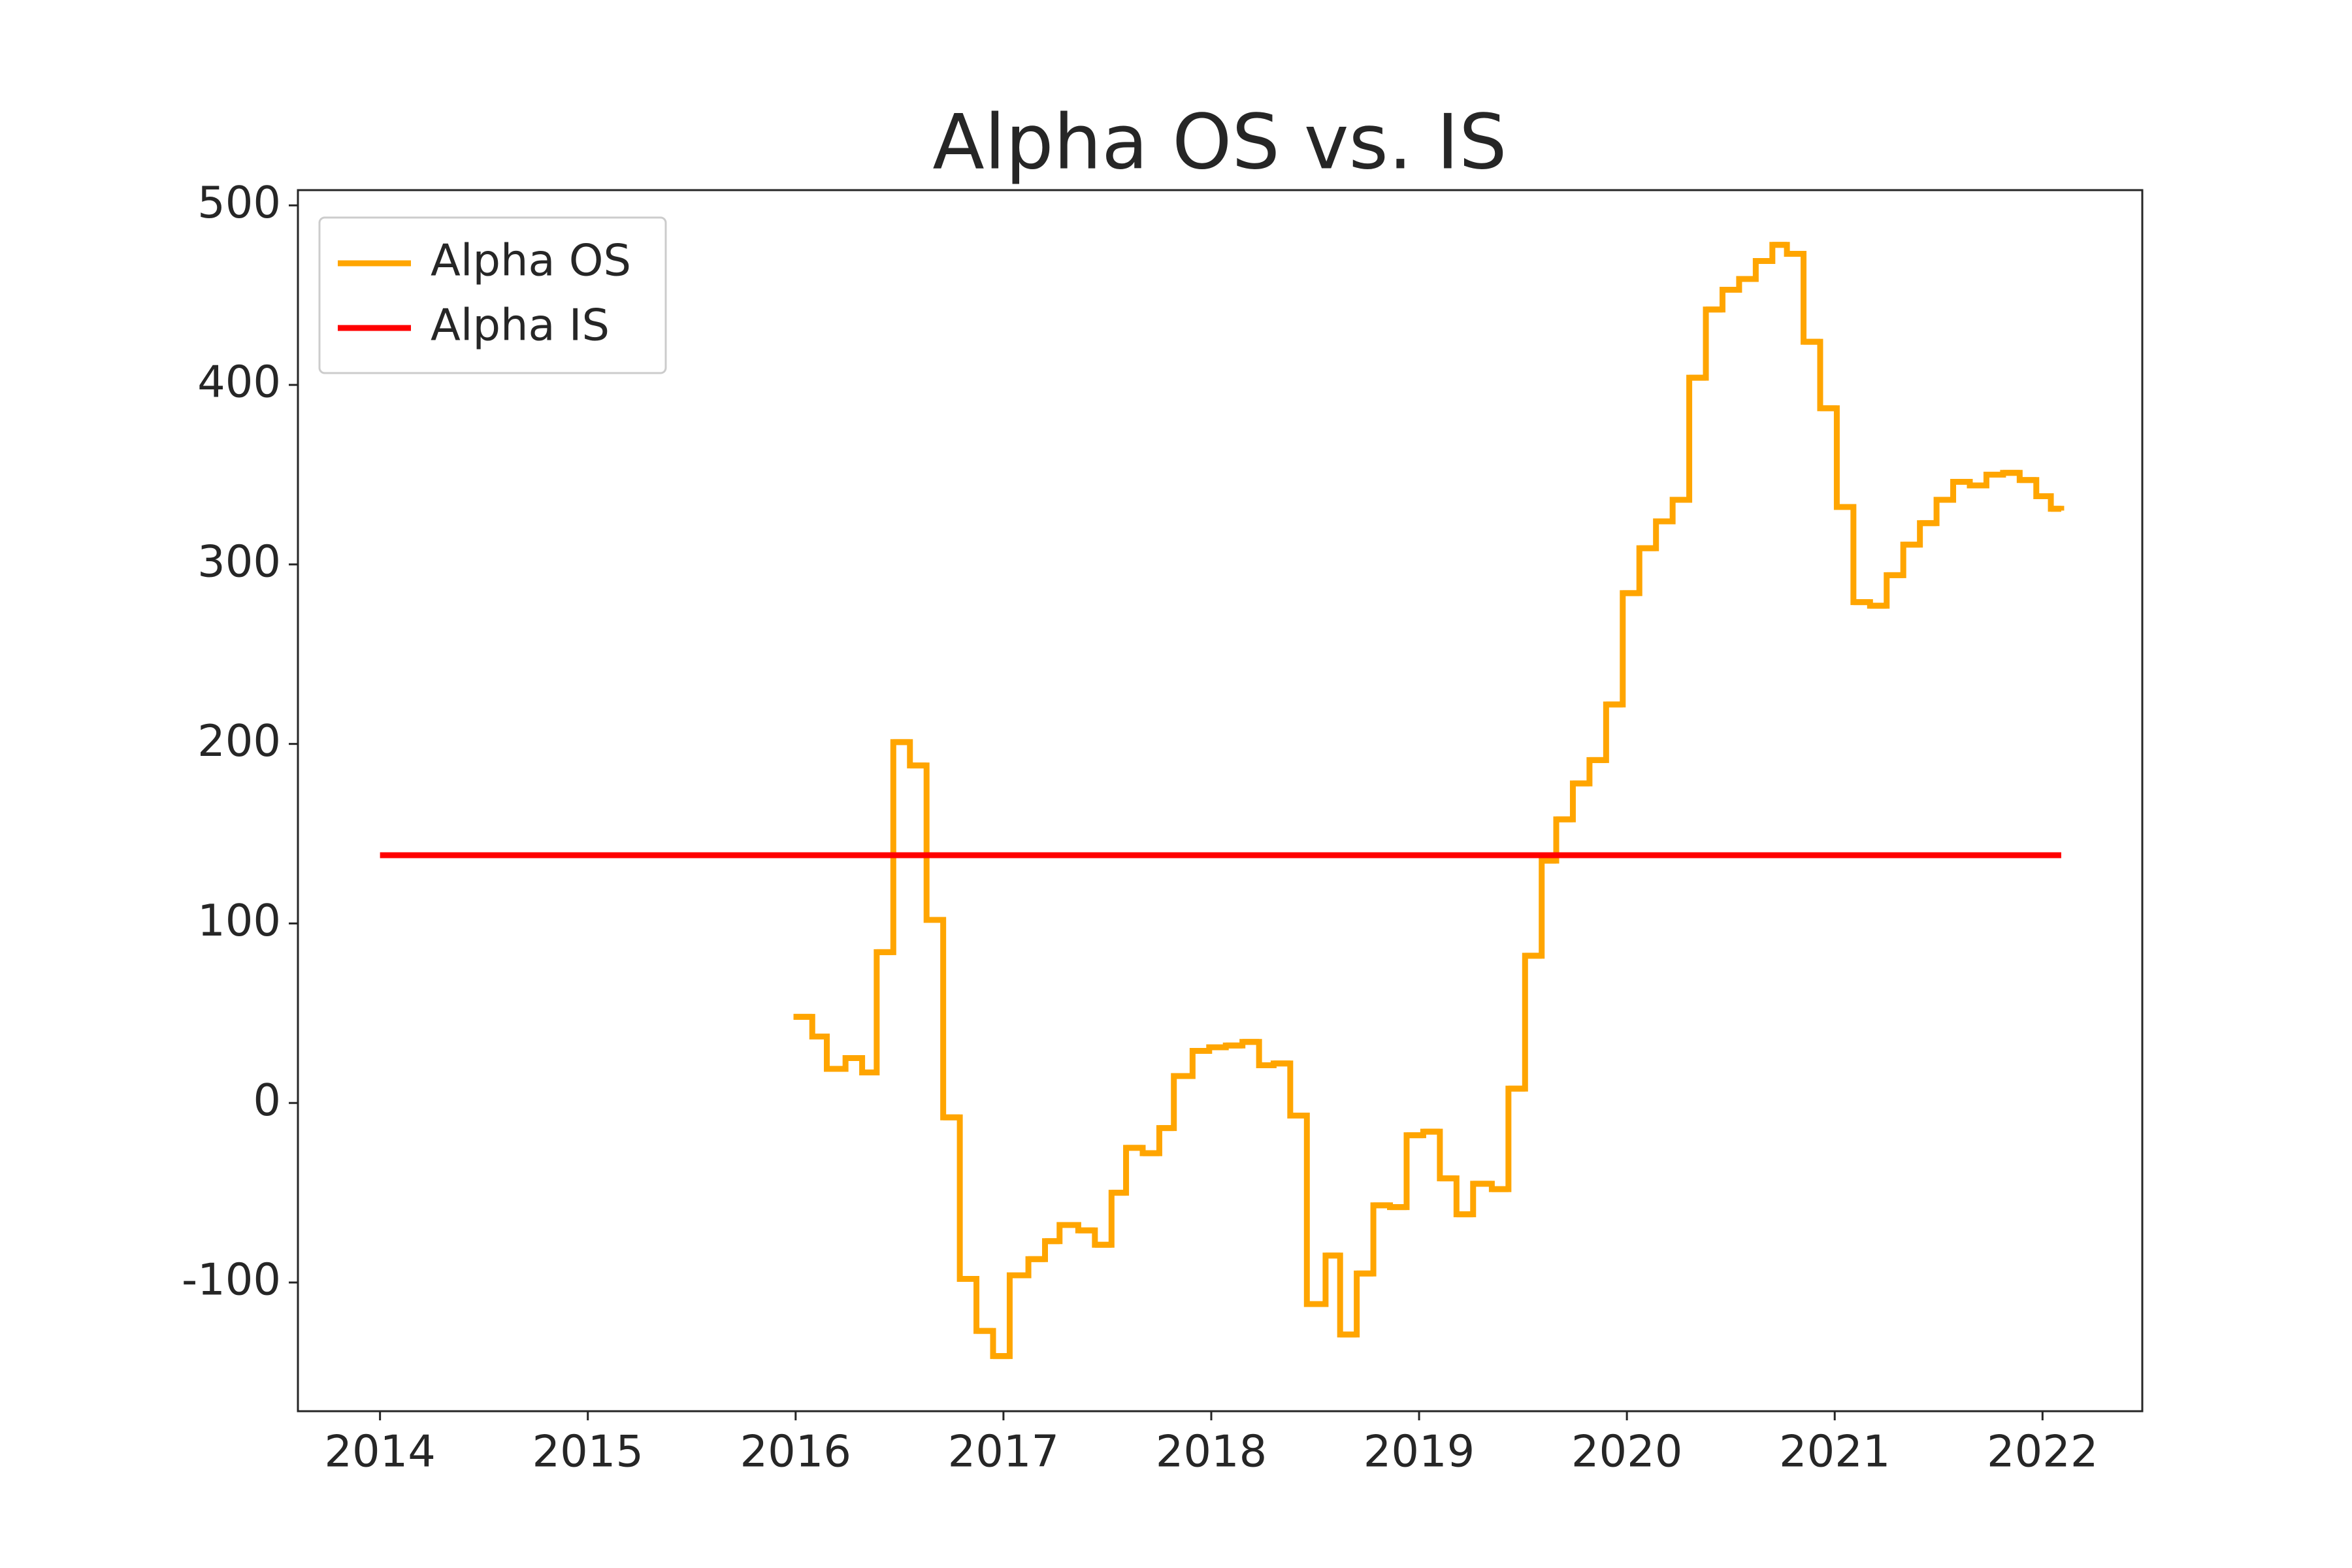  Describe the element at coordinates (267, 1100) in the screenshot. I see `y-tick-label: 0` at that location.